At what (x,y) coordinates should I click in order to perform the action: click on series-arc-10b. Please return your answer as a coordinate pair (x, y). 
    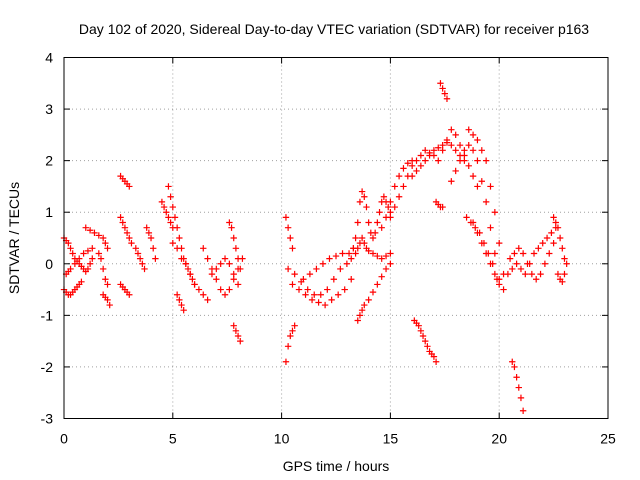
    Looking at the image, I should click on (397, 194).